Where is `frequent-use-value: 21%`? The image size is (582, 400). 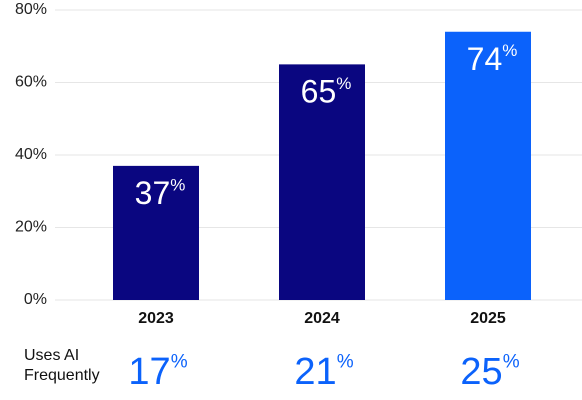
frequent-use-value: 21% is located at coordinates (323, 372).